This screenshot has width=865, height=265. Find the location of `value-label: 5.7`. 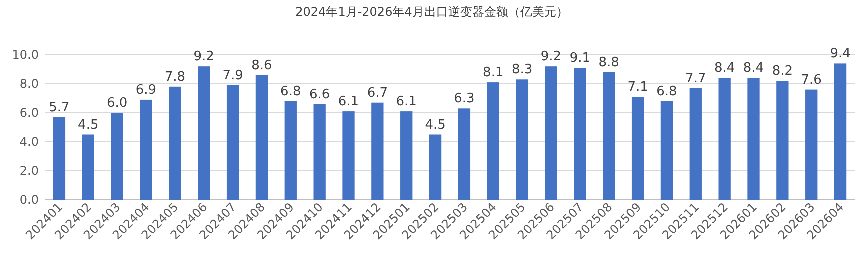

value-label: 5.7 is located at coordinates (59, 108).